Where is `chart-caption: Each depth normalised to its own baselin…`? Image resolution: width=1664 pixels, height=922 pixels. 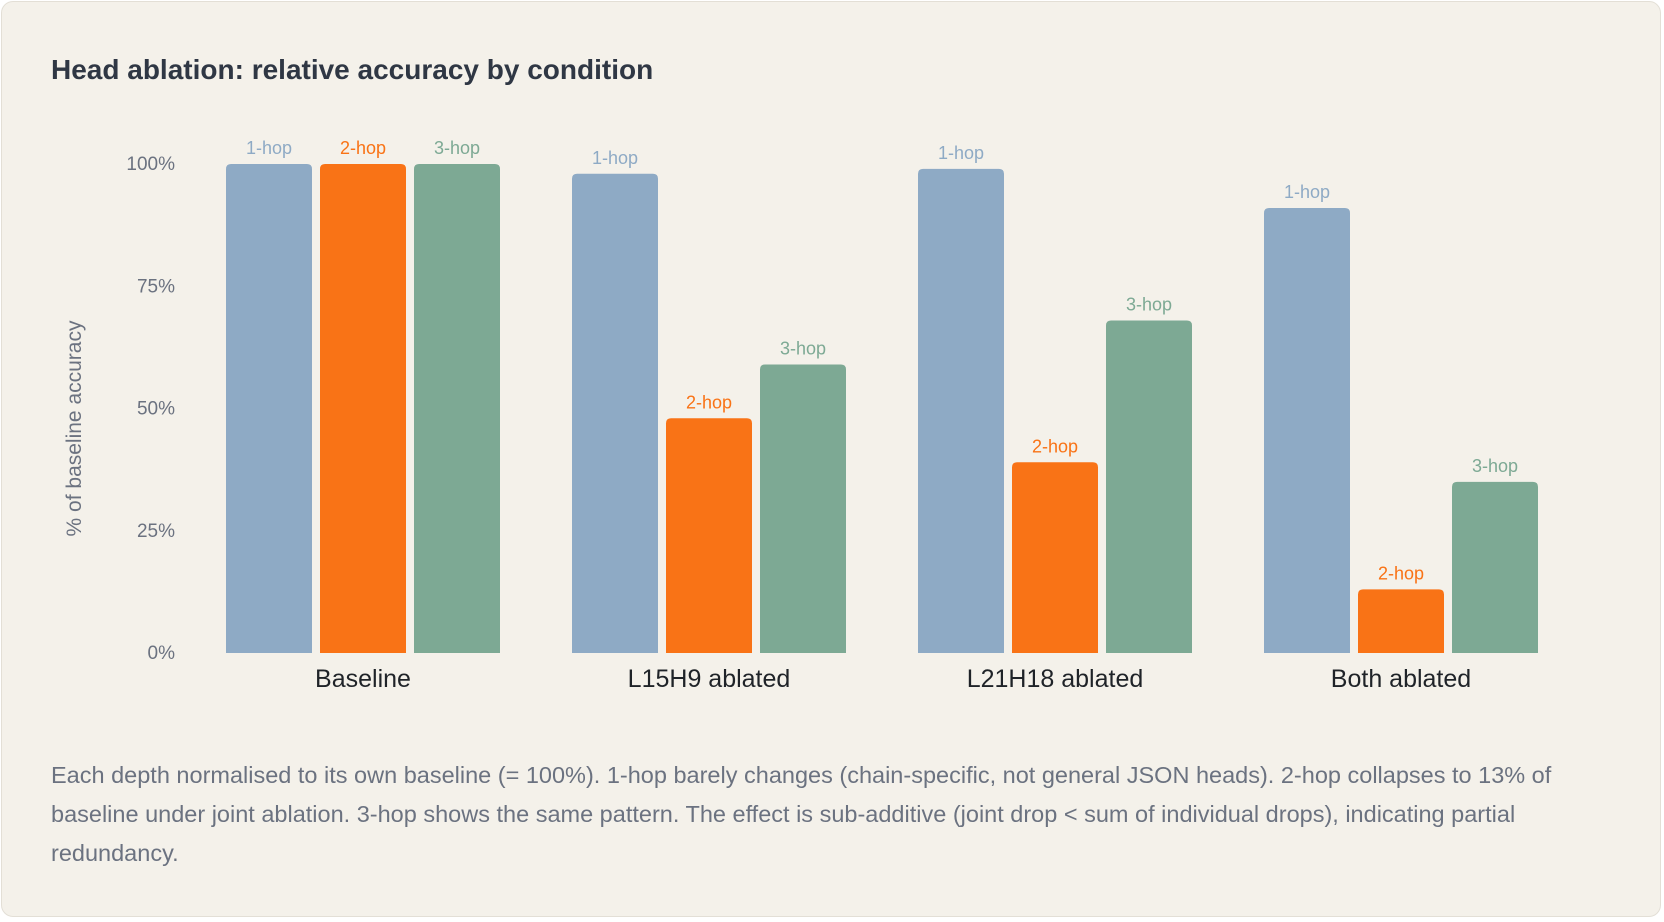
chart-caption: Each depth normalised to its own baselin… is located at coordinates (801, 814).